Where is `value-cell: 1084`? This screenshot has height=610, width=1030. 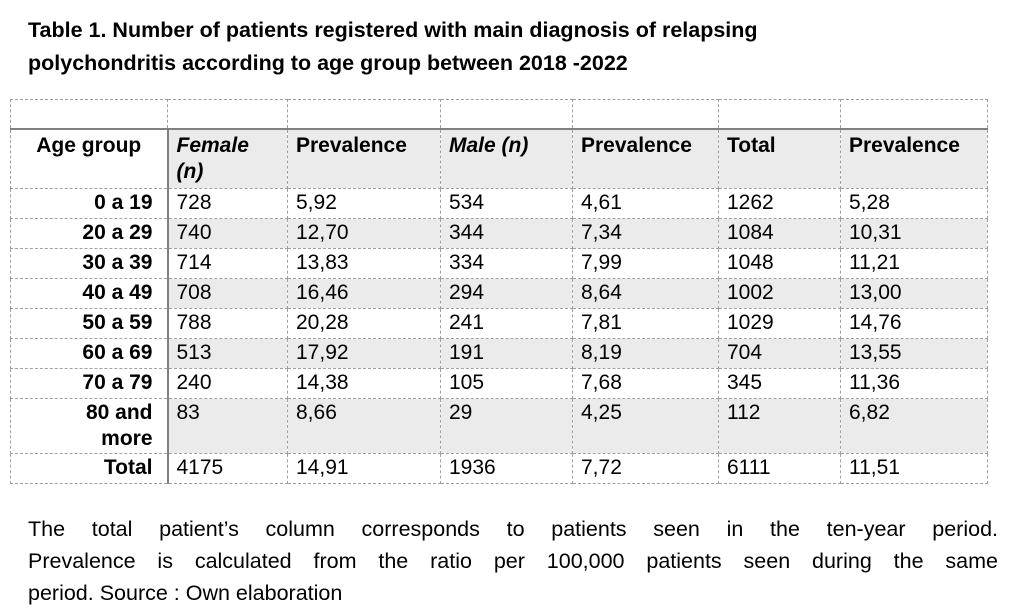 value-cell: 1084 is located at coordinates (779, 233).